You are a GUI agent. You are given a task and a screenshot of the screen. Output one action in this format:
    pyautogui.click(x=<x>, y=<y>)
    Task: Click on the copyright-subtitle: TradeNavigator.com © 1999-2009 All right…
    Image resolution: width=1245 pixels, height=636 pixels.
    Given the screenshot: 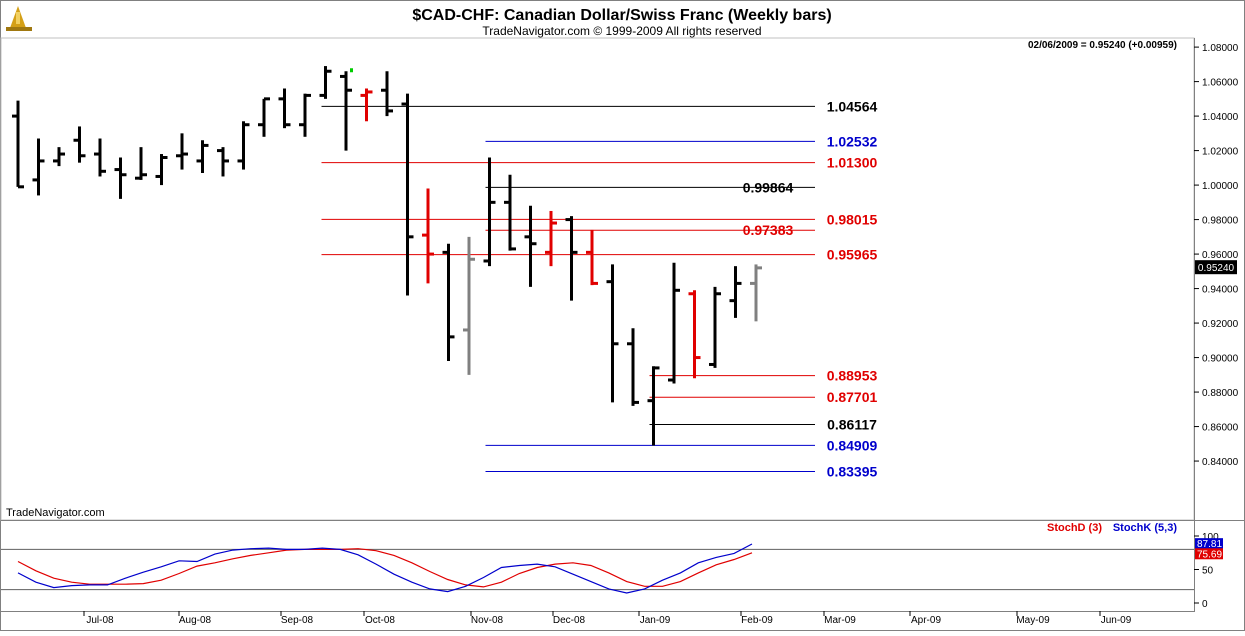 What is the action you would take?
    pyautogui.click(x=621, y=31)
    